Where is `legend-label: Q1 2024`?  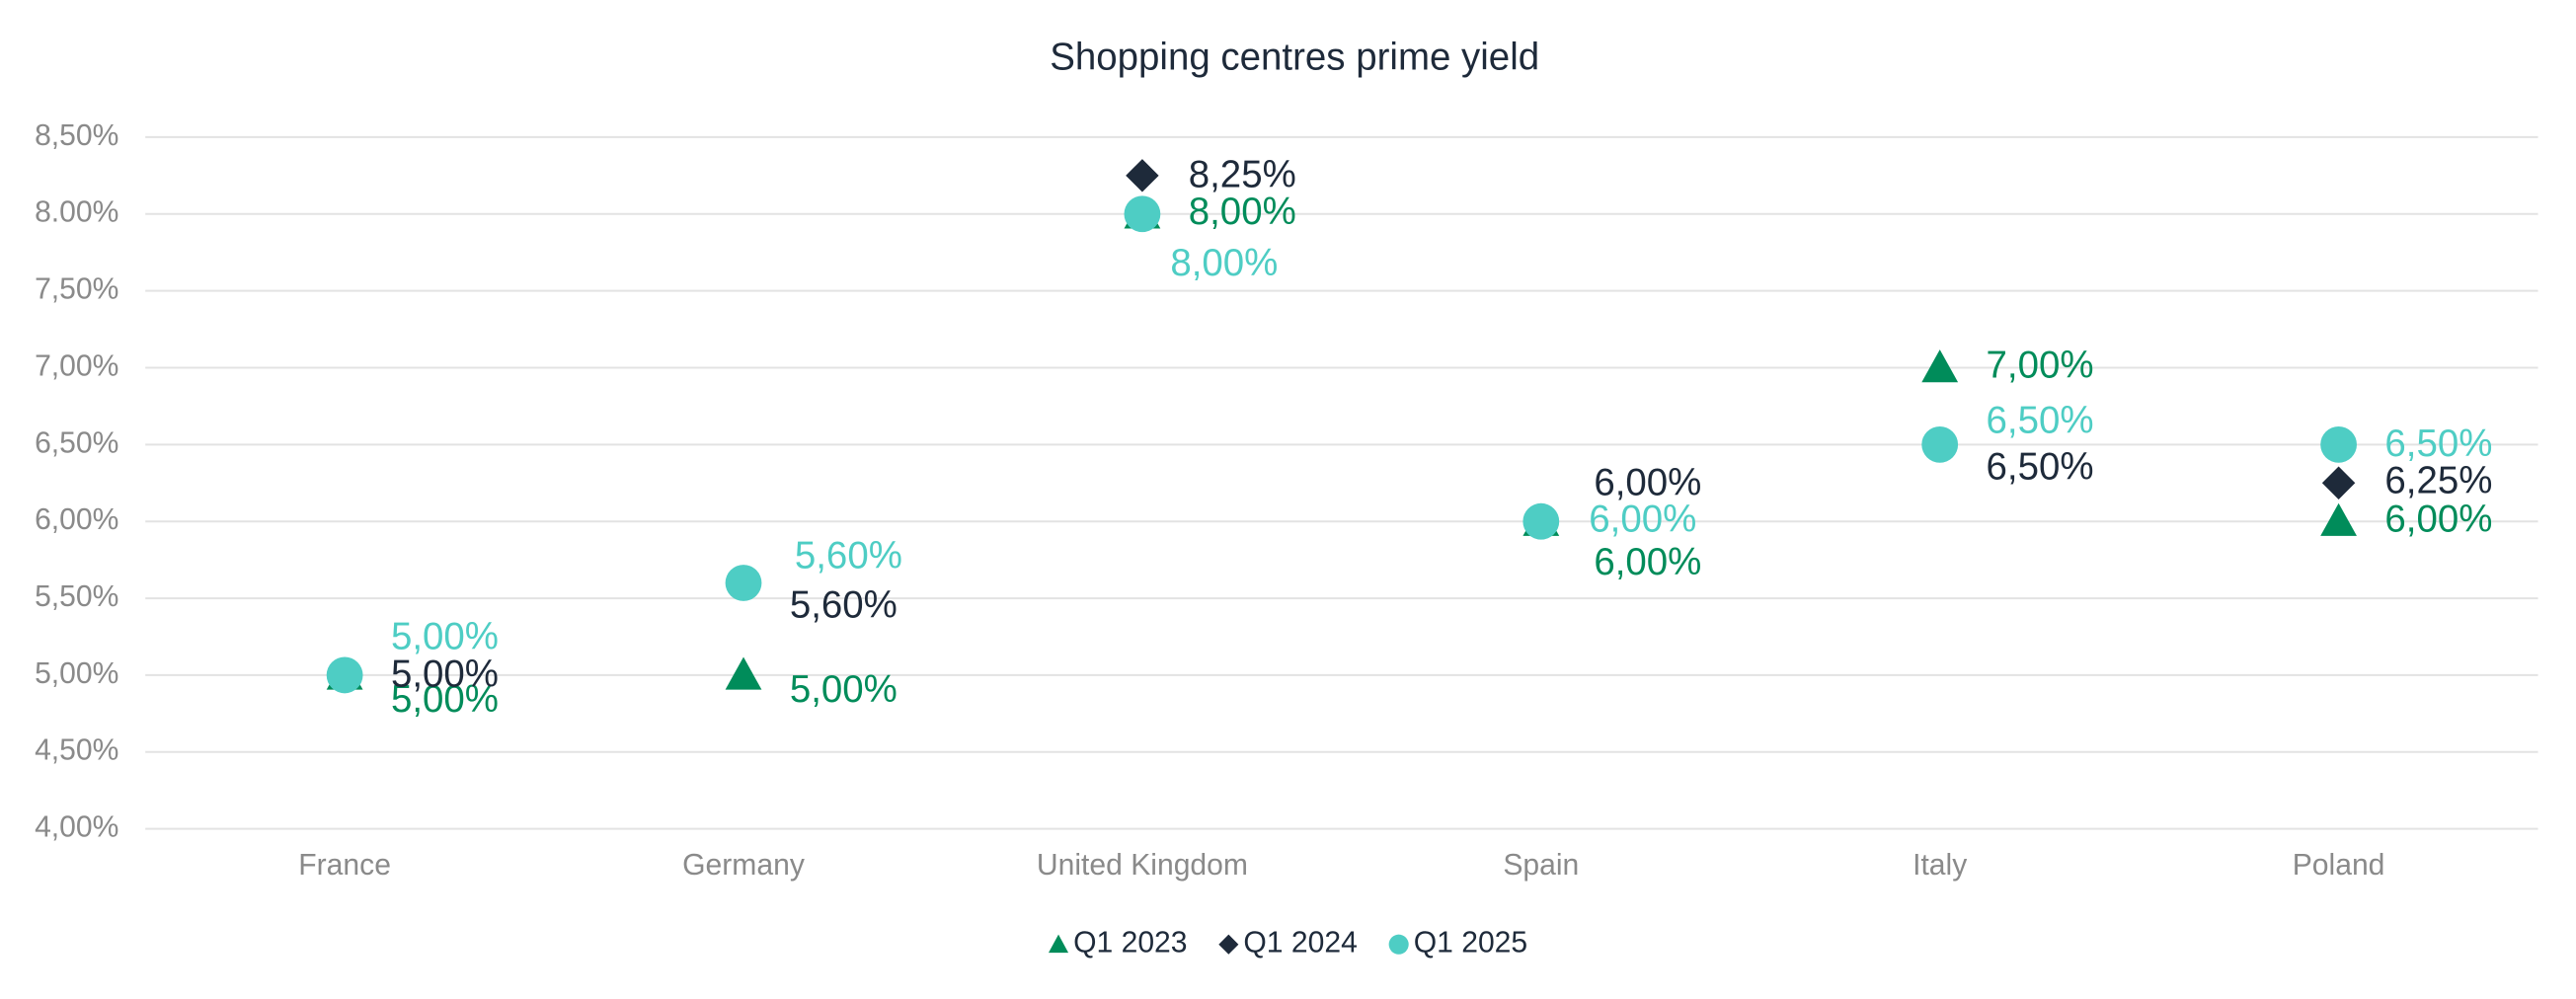 legend-label: Q1 2024 is located at coordinates (1300, 943).